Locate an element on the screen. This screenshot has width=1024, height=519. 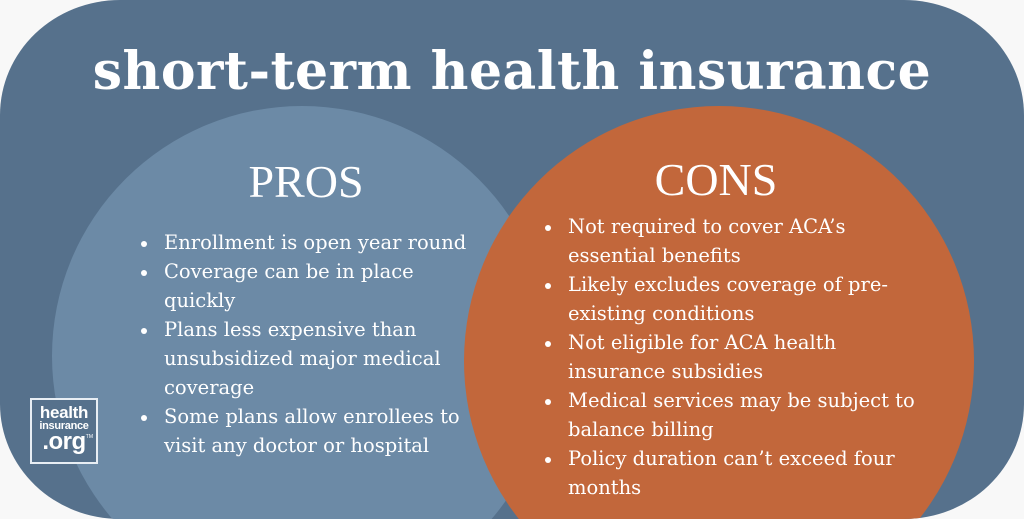
trademark-icon: TM is located at coordinates (89, 437).